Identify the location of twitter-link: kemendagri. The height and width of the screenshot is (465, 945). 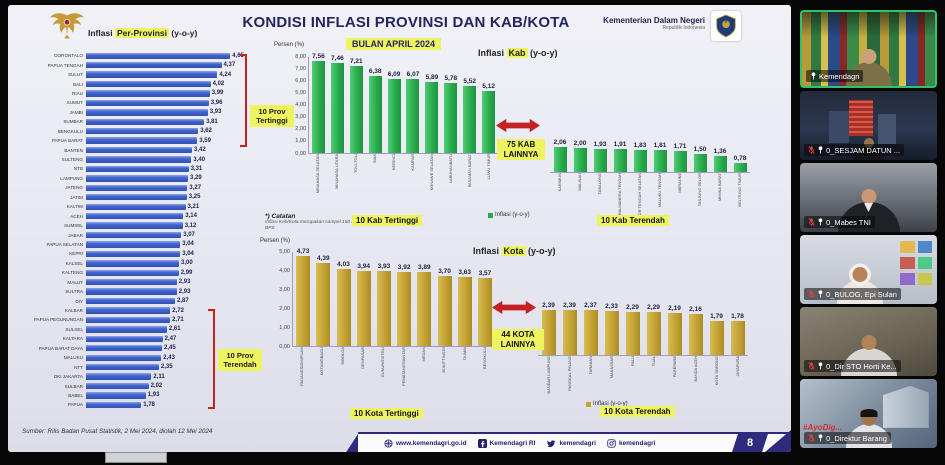
(571, 443).